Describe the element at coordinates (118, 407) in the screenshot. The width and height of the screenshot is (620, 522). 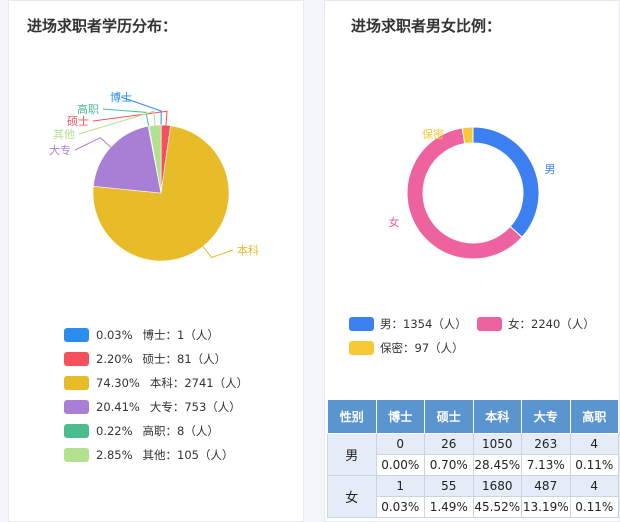
I see `legend-percent: 20.41%` at that location.